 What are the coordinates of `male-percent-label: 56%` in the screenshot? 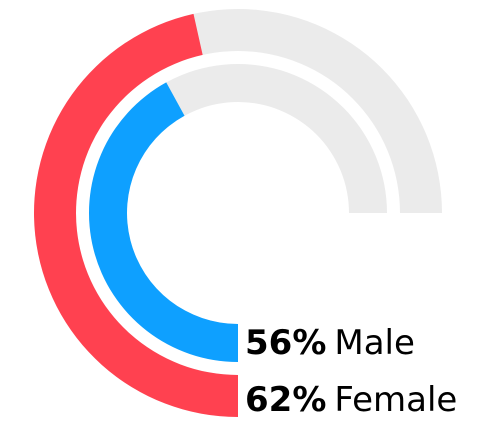 It's located at (285, 343).